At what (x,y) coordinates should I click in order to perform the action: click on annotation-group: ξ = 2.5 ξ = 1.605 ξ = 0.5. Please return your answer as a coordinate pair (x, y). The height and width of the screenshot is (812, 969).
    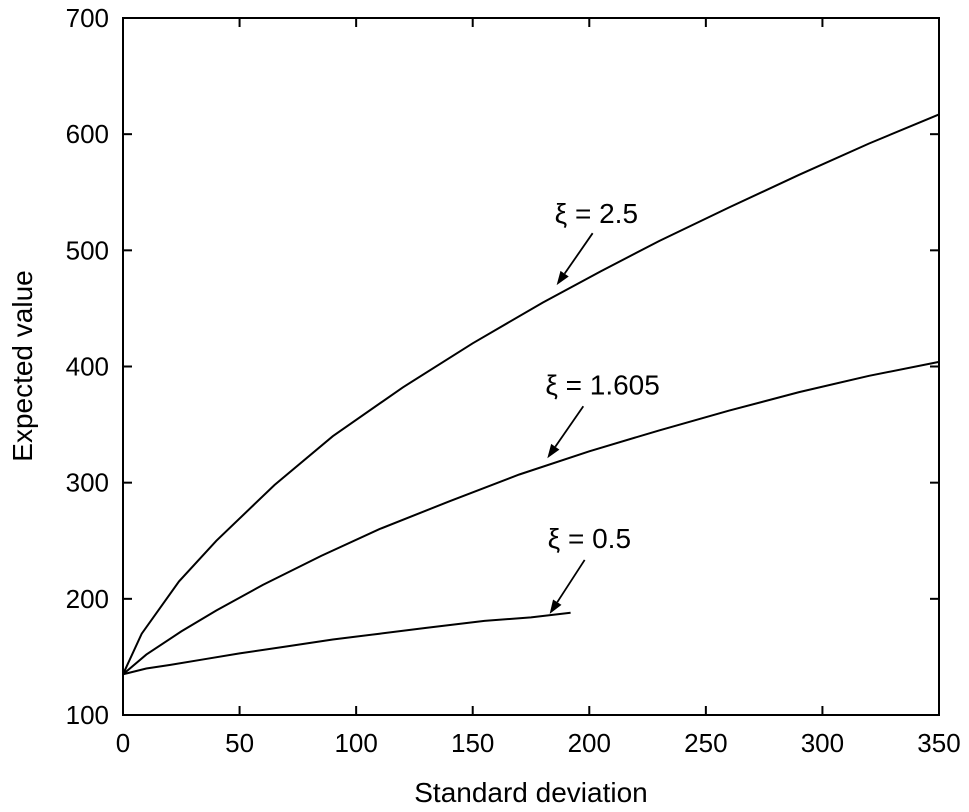
    Looking at the image, I should click on (602, 406).